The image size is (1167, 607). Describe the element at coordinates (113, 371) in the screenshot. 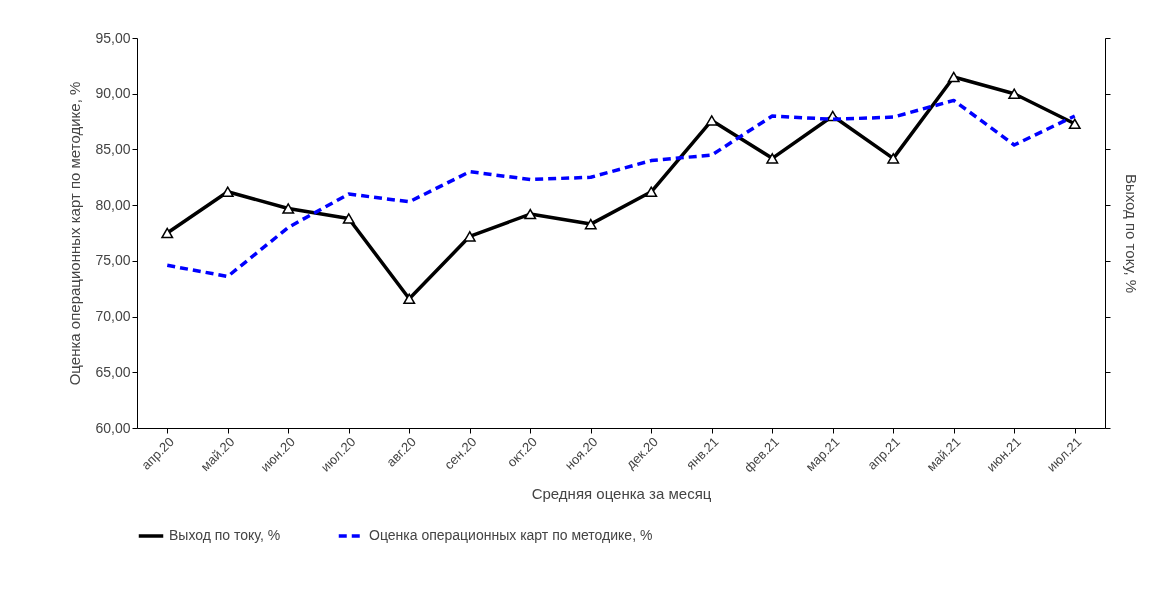

I see `y-tick-label: 65,00` at that location.